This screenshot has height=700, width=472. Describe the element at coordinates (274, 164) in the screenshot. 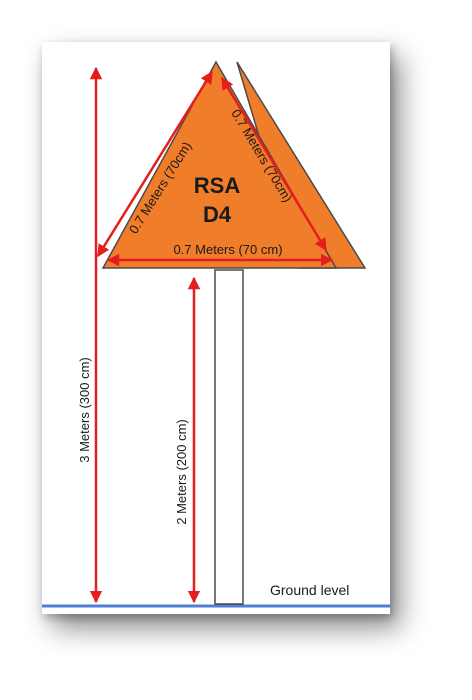

I see `side-right-arrow` at that location.